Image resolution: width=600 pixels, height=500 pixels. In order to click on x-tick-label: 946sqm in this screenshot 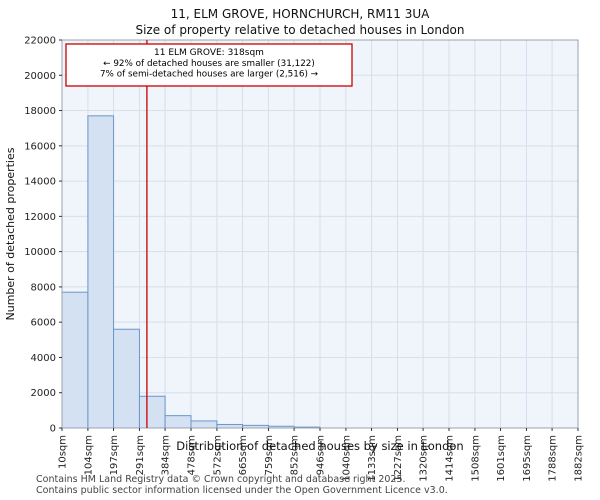, I will do `click(321, 455)`.